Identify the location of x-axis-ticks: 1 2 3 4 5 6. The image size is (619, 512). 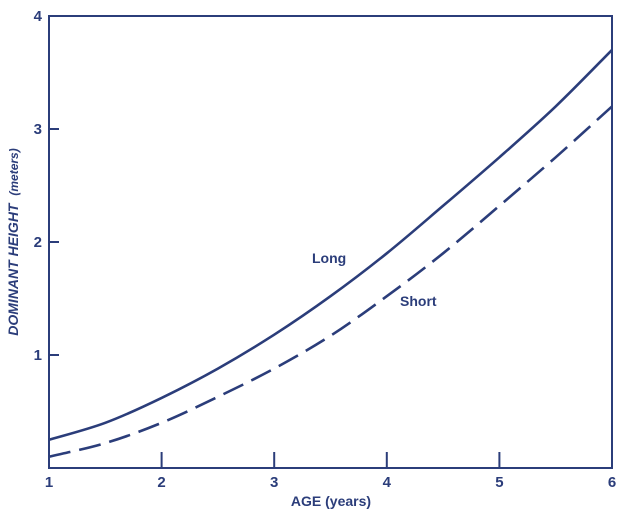
(330, 471).